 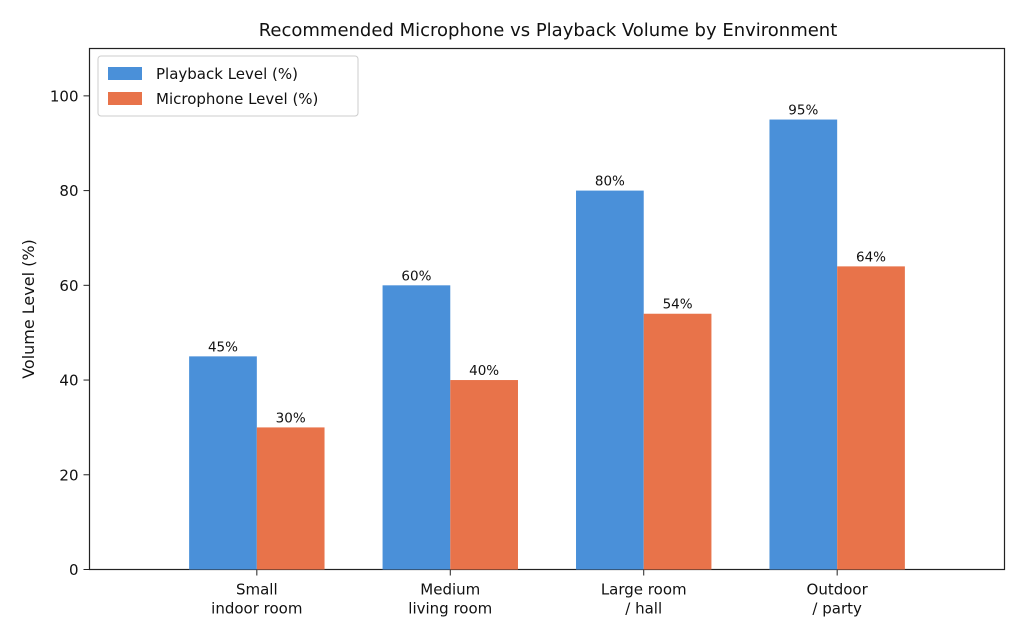 I want to click on y-tick-label: 0, so click(x=74, y=570).